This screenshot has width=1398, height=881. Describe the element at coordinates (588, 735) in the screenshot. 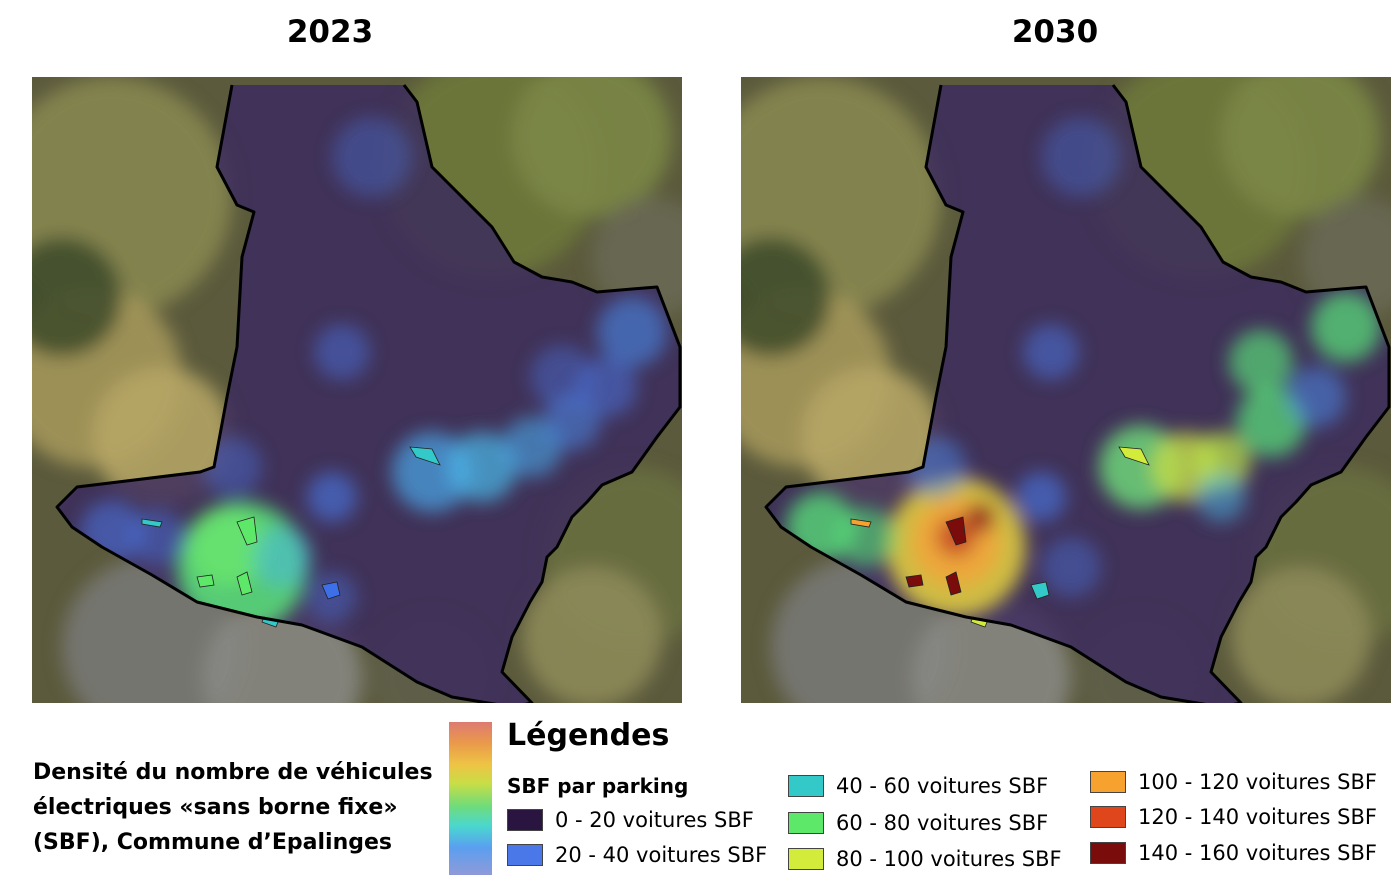

I see `legend-title: Légendes` at that location.